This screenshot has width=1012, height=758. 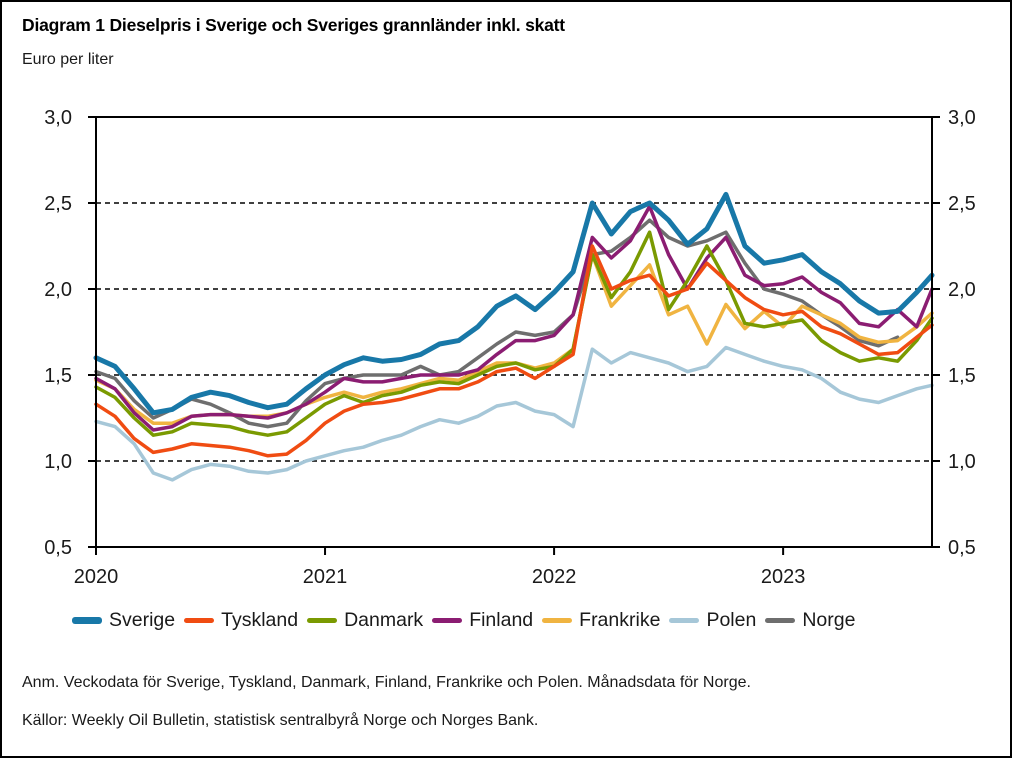 What do you see at coordinates (96, 577) in the screenshot?
I see `x-tick-label: 2020` at bounding box center [96, 577].